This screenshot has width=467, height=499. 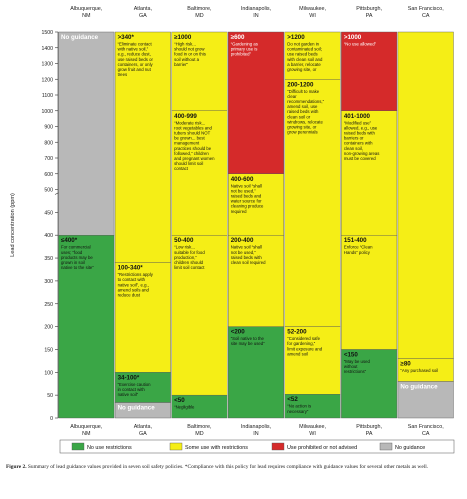 I want to click on band-prohibited, so click(x=369, y=71).